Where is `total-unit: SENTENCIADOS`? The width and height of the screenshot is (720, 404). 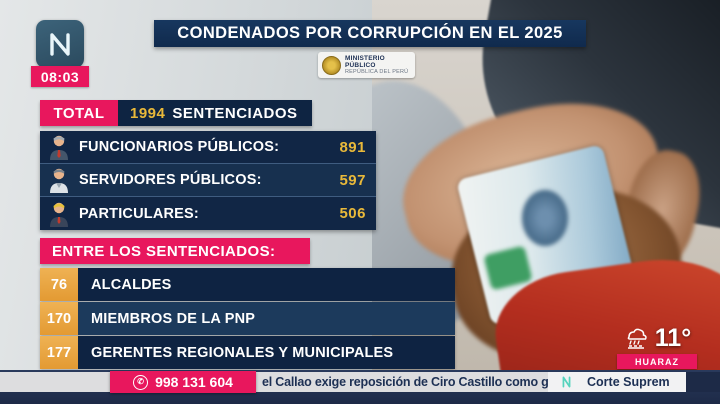 total-unit: SENTENCIADOS is located at coordinates (235, 113).